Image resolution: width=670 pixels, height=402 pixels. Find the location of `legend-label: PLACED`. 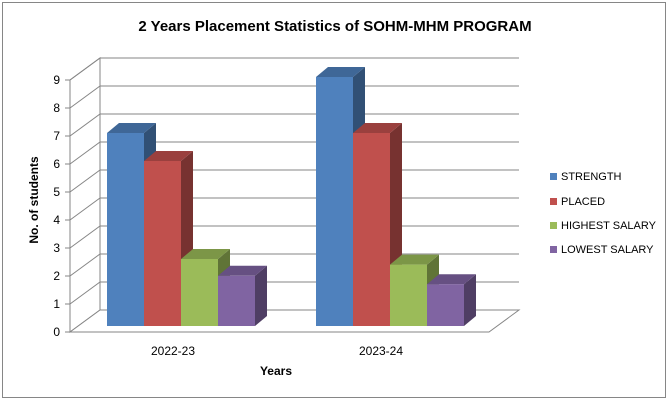

legend-label: PLACED is located at coordinates (583, 202).